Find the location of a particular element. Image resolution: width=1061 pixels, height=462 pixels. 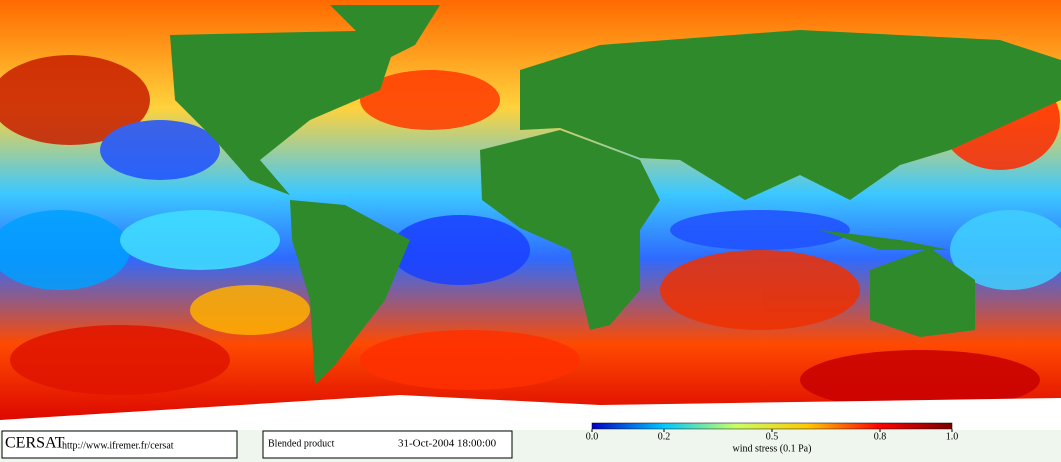

logo-box is located at coordinates (119, 444).